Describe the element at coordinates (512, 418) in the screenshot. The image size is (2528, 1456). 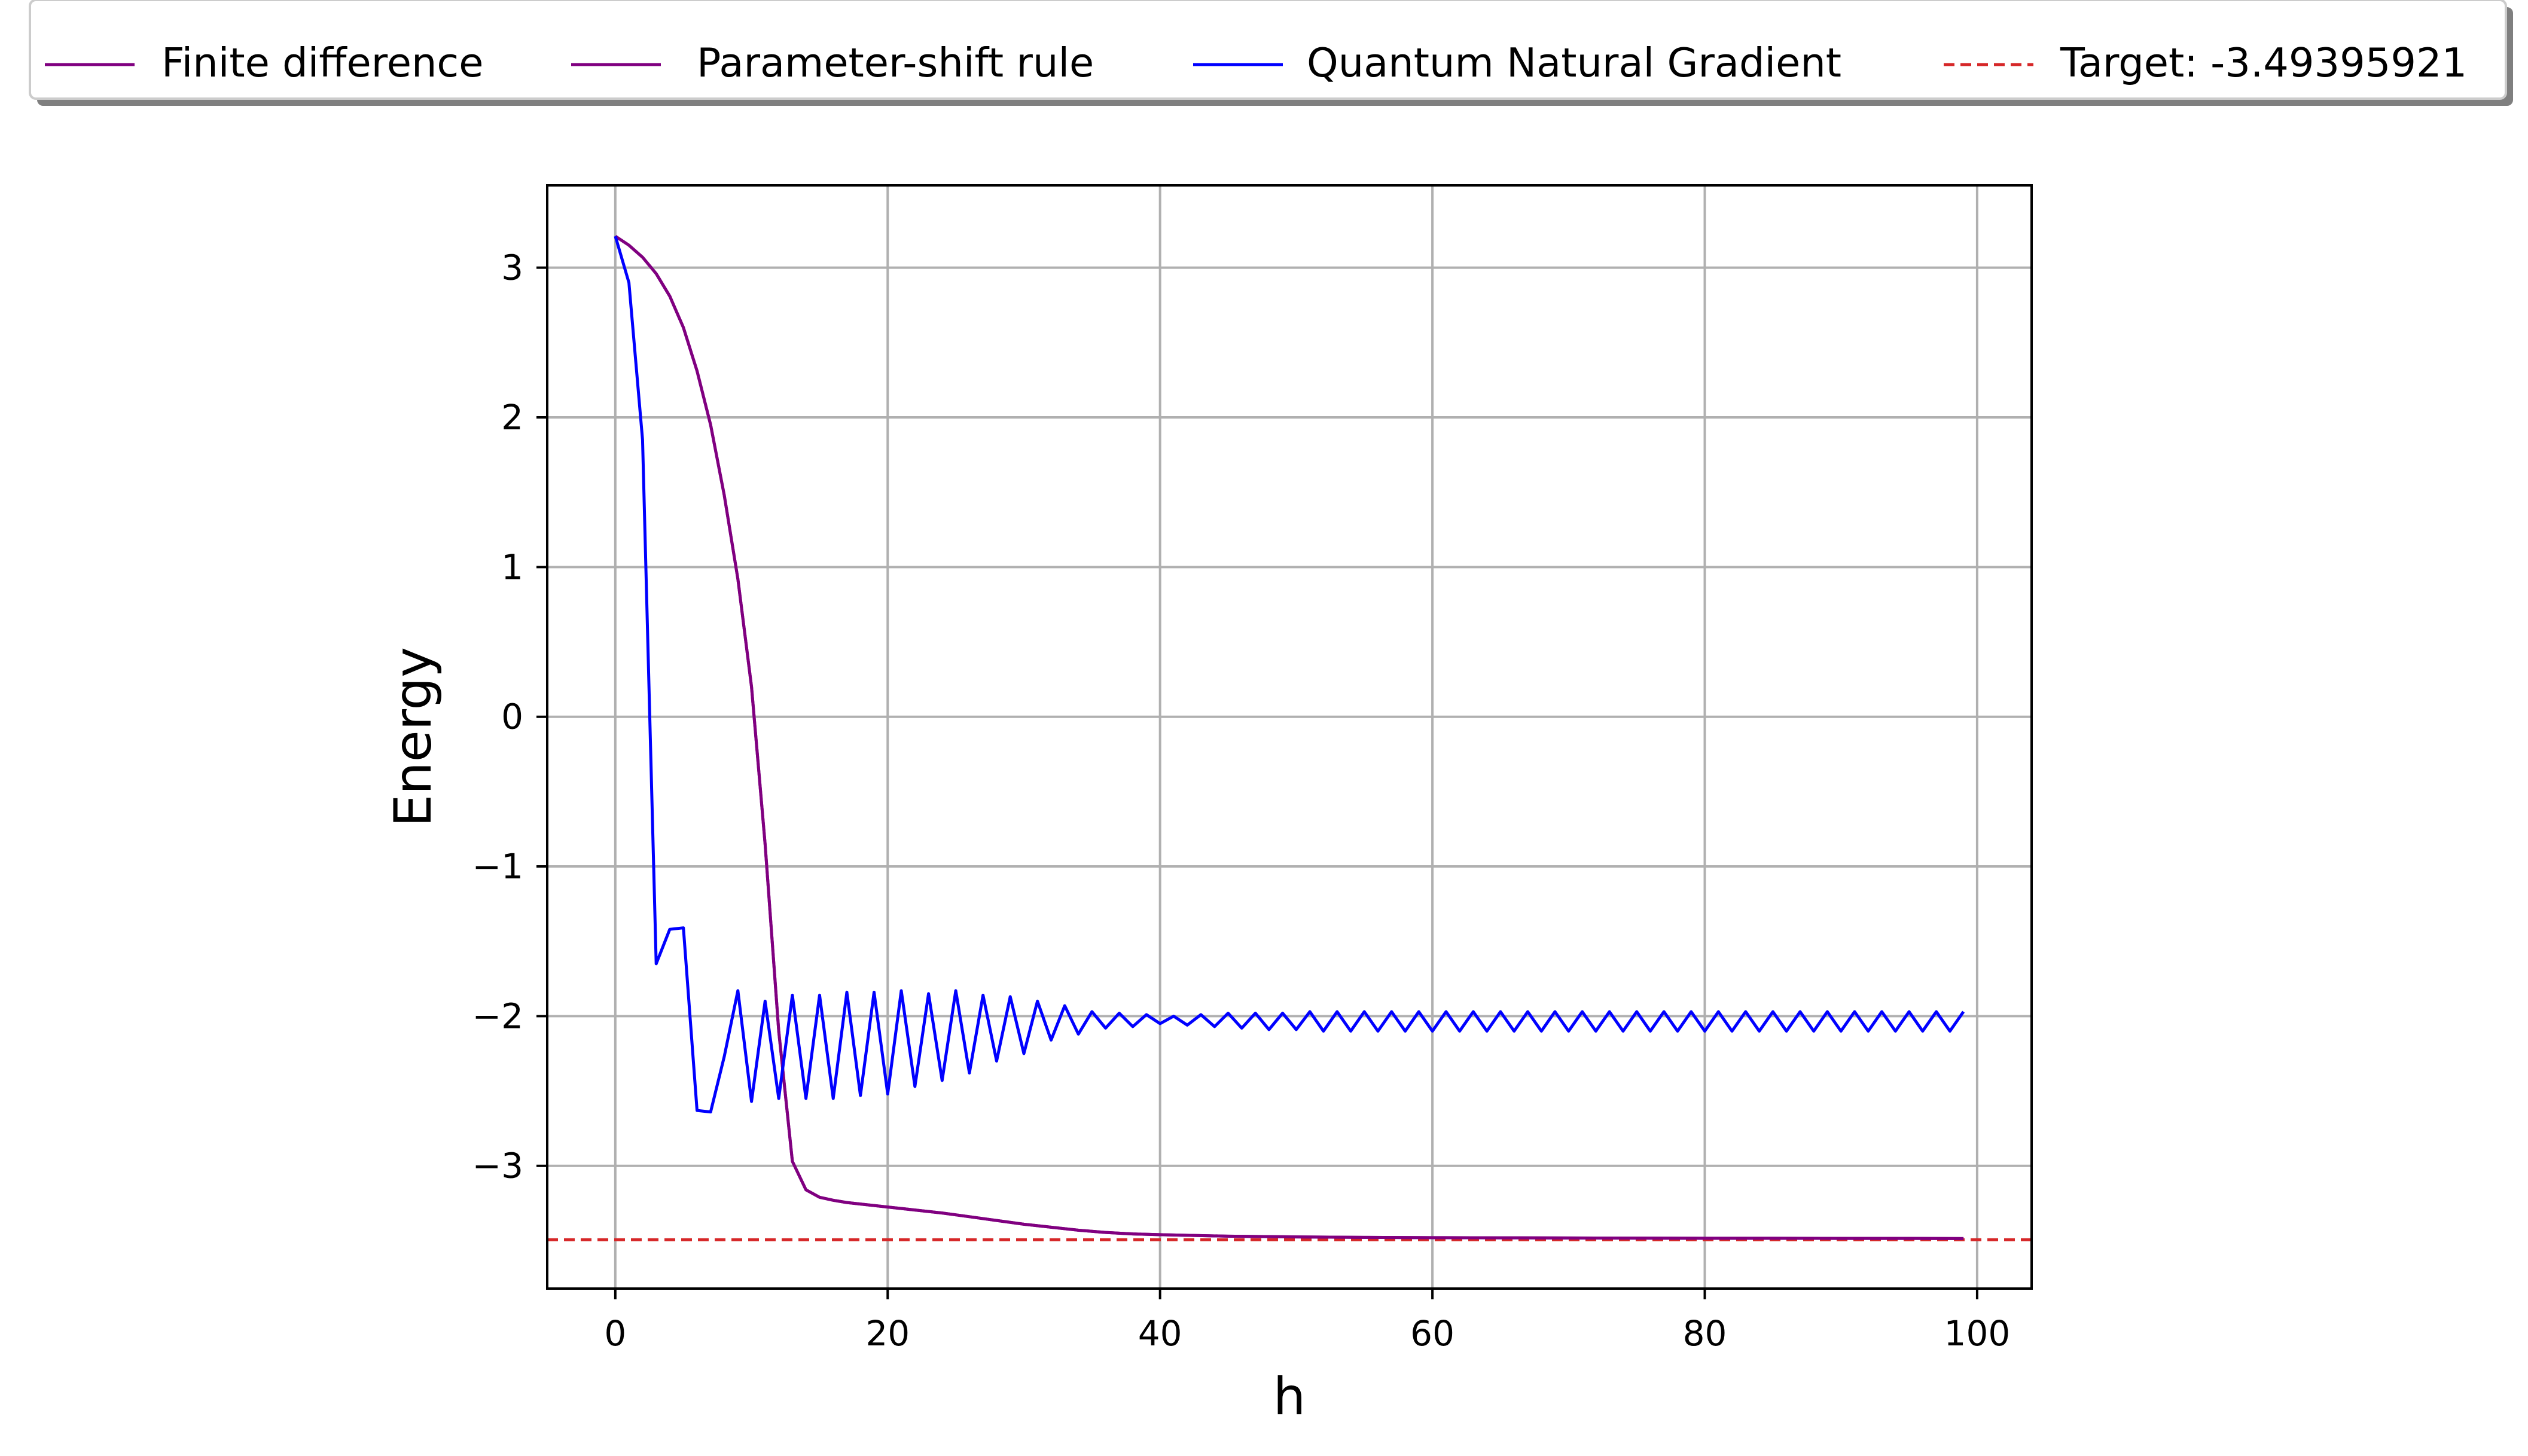
I see `y-tick-label: 2` at that location.